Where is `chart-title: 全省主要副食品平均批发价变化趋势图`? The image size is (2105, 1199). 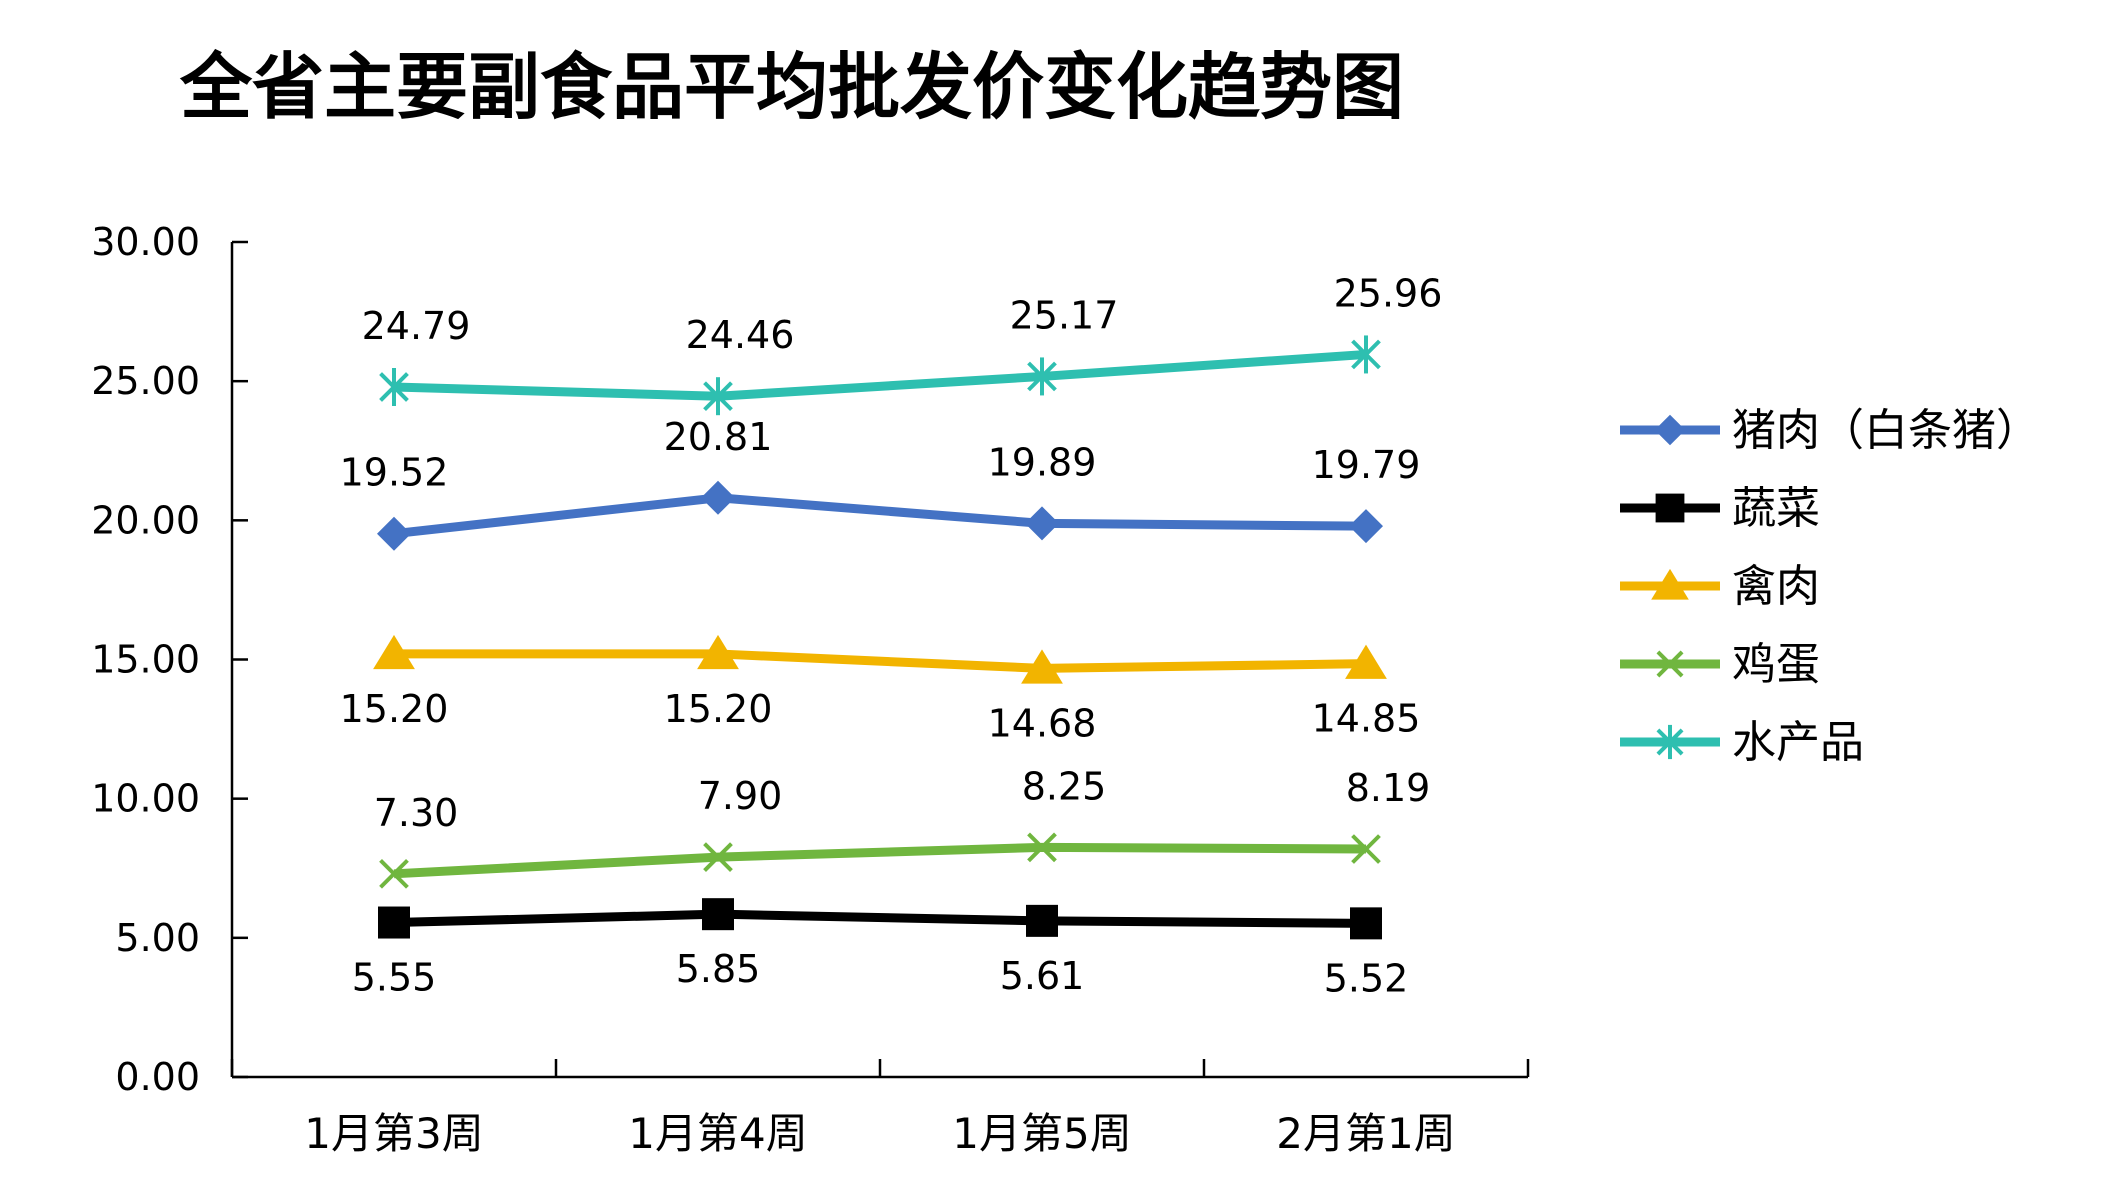
chart-title: 全省主要副食品平均批发价变化趋势图 is located at coordinates (791, 87).